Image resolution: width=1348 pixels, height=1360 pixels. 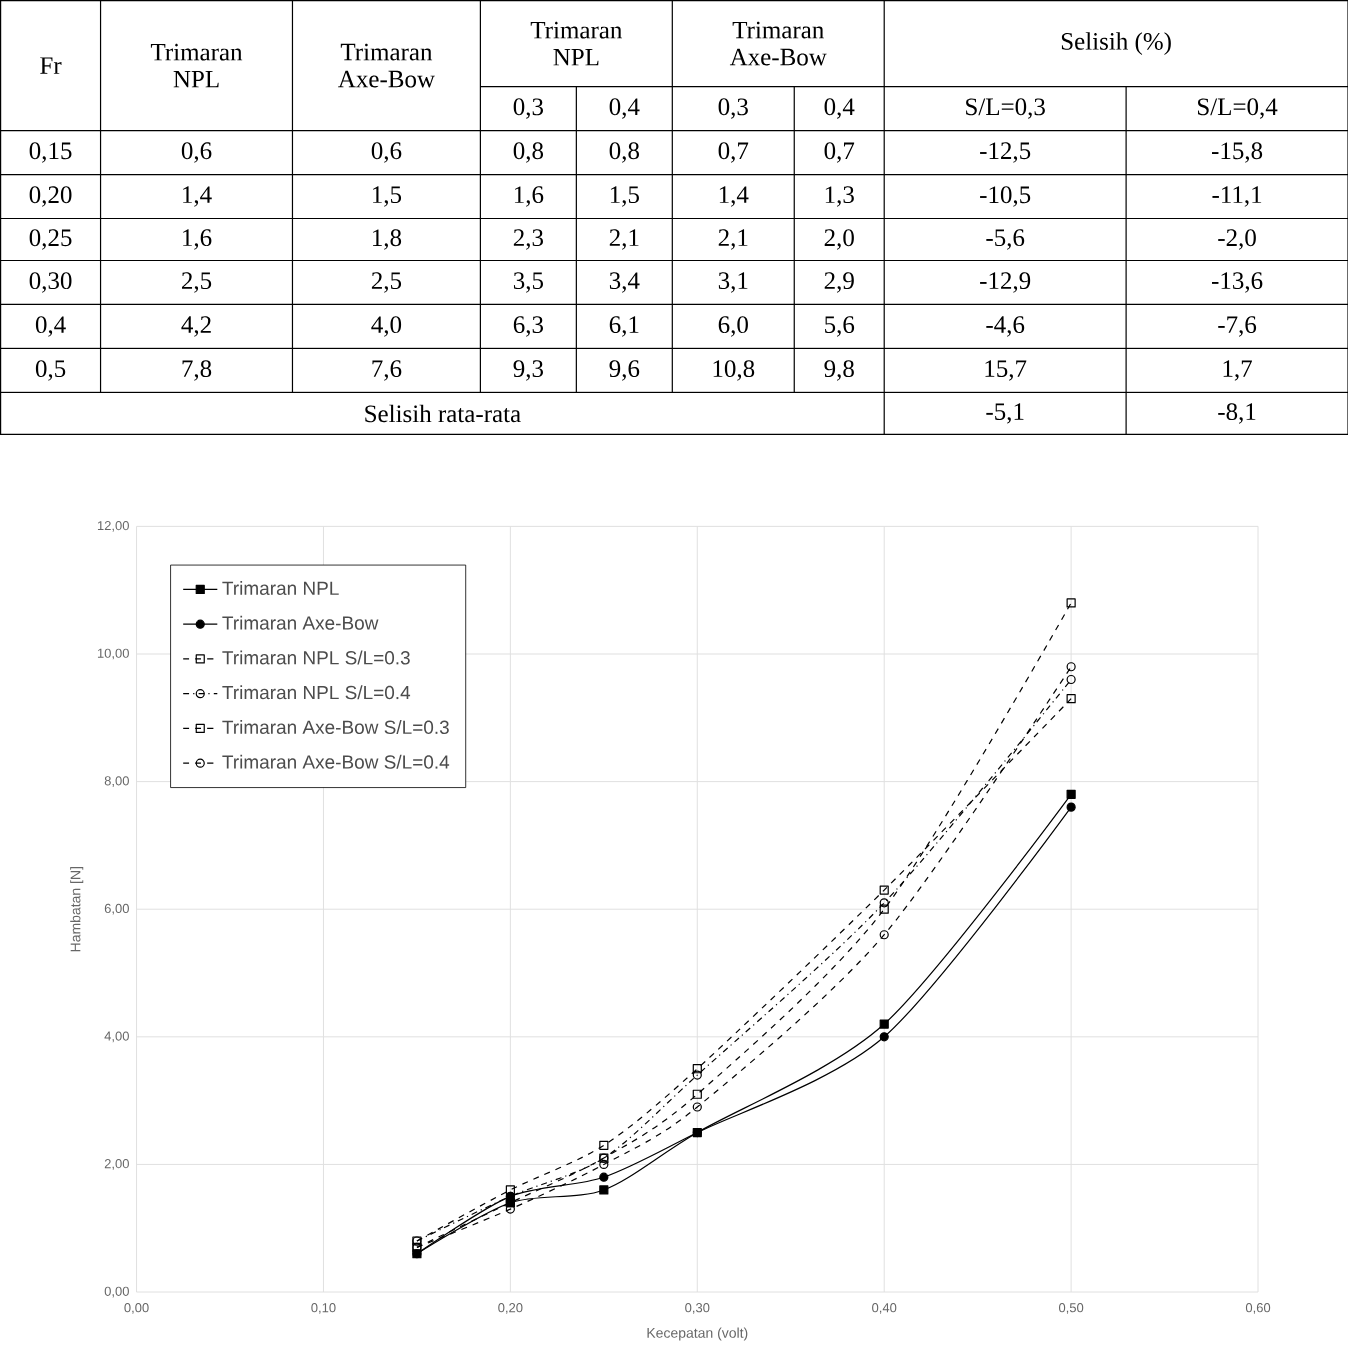 I want to click on text: -5,1, so click(x=1005, y=413).